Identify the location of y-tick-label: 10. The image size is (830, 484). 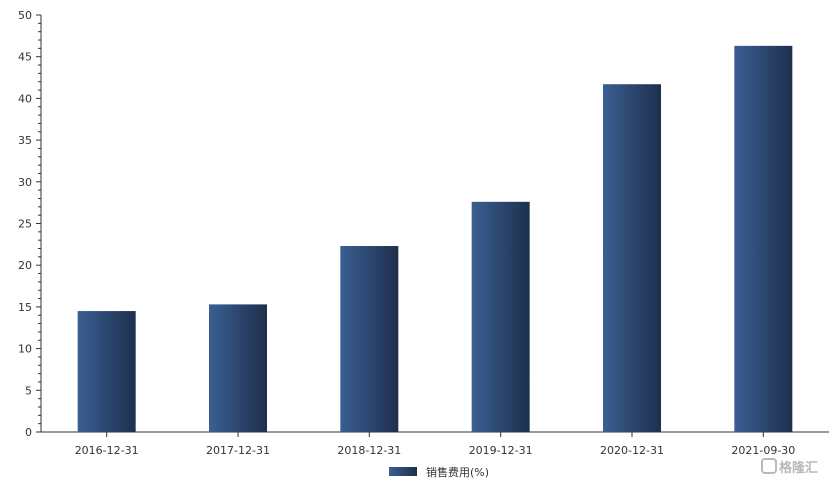
(25, 349).